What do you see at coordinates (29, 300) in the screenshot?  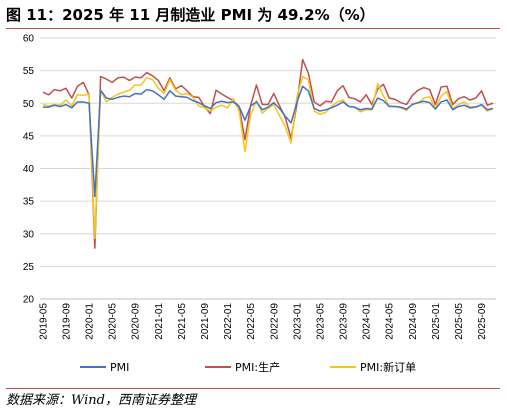 I see `y-tick-label: 20` at bounding box center [29, 300].